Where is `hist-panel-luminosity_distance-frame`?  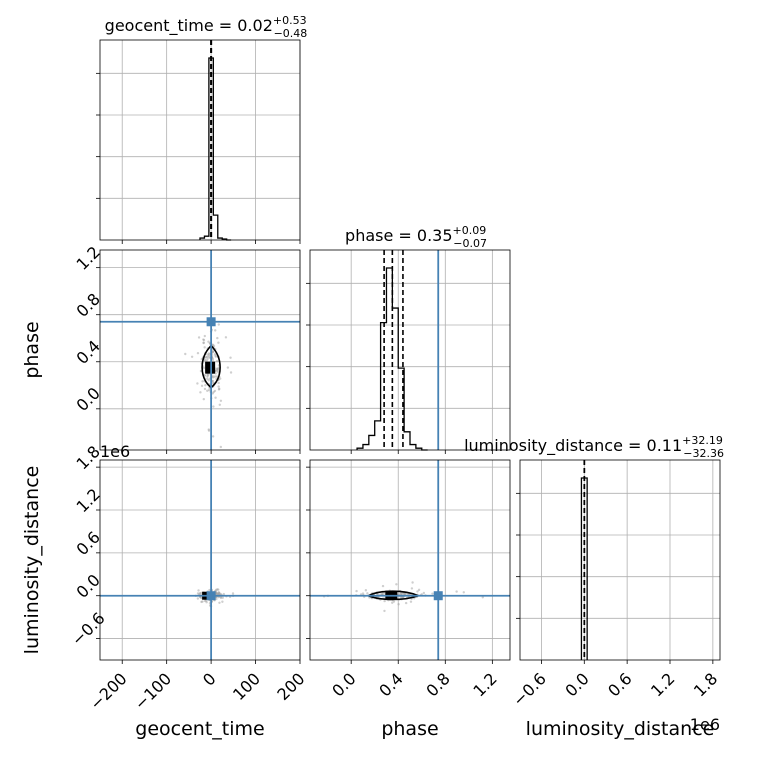 hist-panel-luminosity_distance-frame is located at coordinates (620, 560).